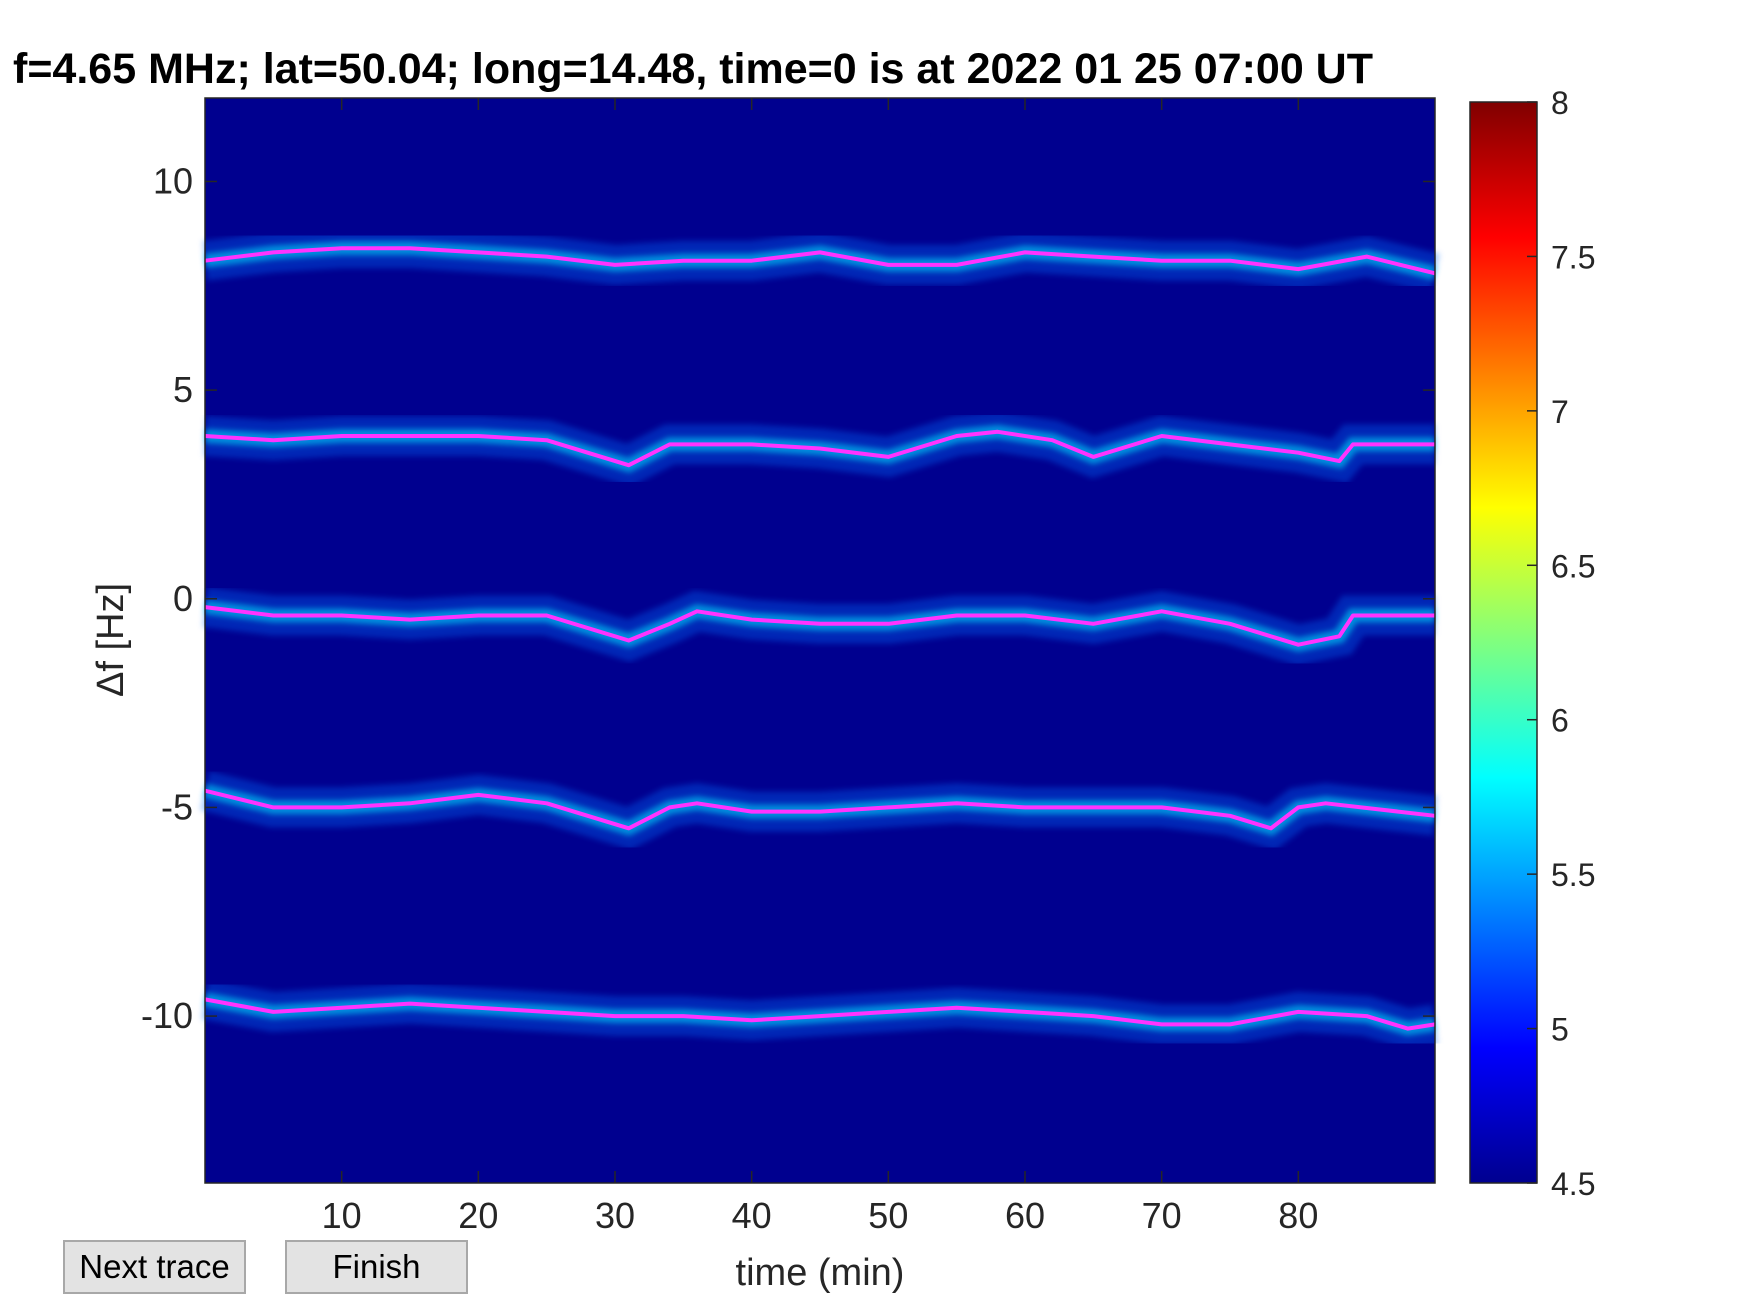  I want to click on colorbar-tick-label: 6.5, so click(1573, 566).